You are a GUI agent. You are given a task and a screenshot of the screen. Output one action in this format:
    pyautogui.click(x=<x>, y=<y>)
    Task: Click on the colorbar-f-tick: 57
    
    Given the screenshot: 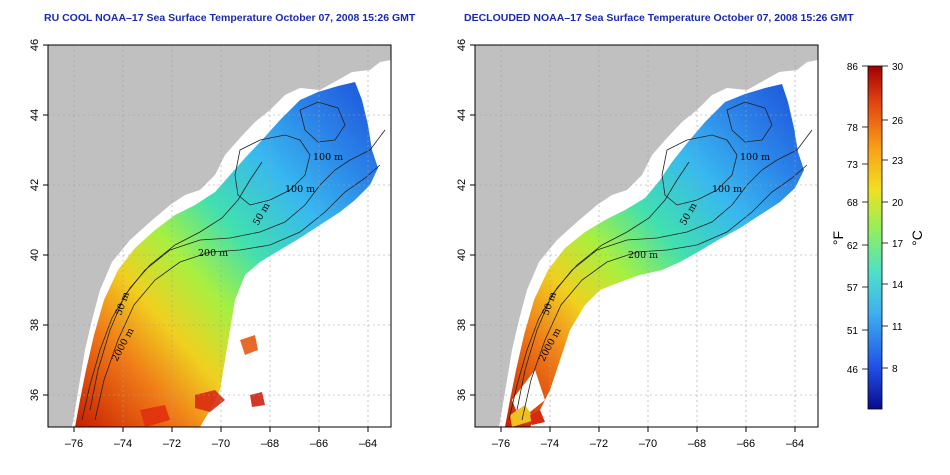 What is the action you would take?
    pyautogui.click(x=853, y=288)
    